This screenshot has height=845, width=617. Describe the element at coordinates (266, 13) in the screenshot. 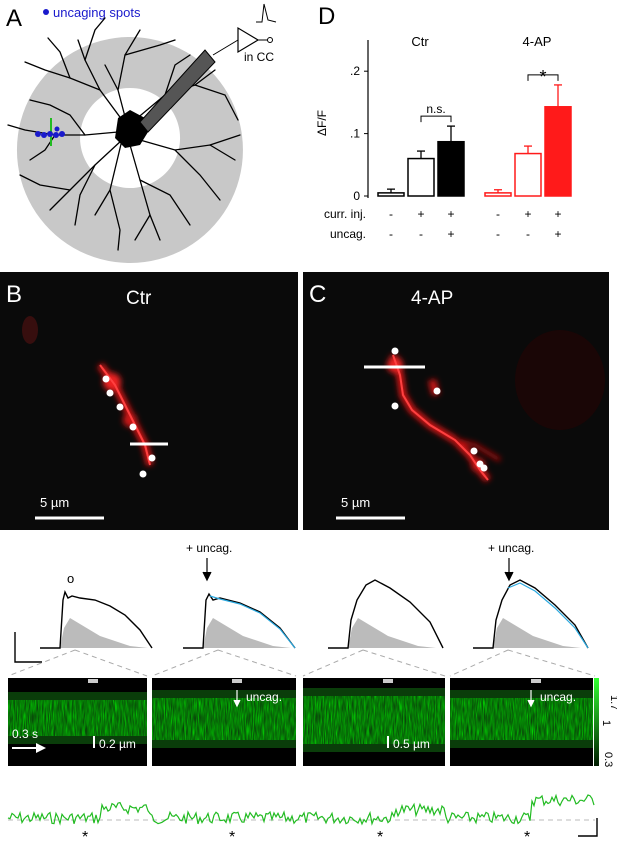

I see `spike-icon` at that location.